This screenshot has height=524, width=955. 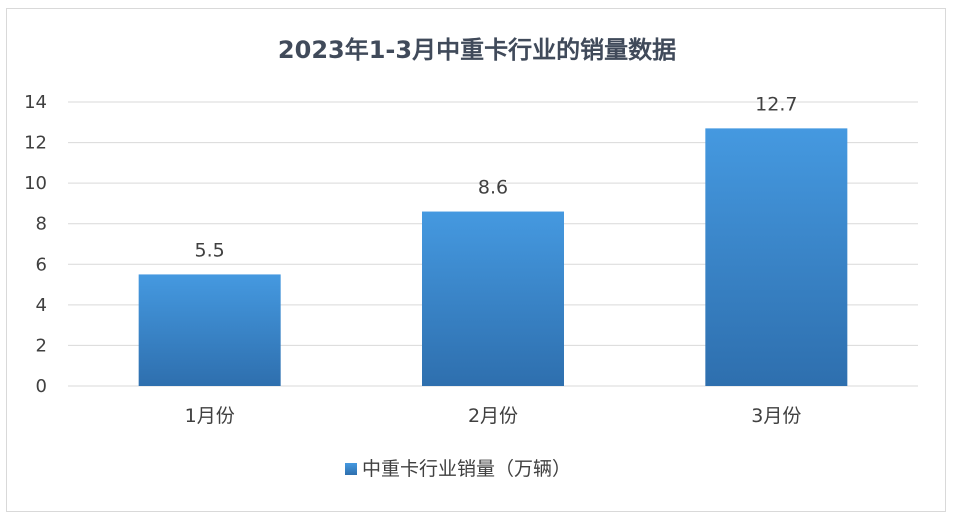 I want to click on x-axis-categories: 1月份 2月份 3月份, so click(x=493, y=416).